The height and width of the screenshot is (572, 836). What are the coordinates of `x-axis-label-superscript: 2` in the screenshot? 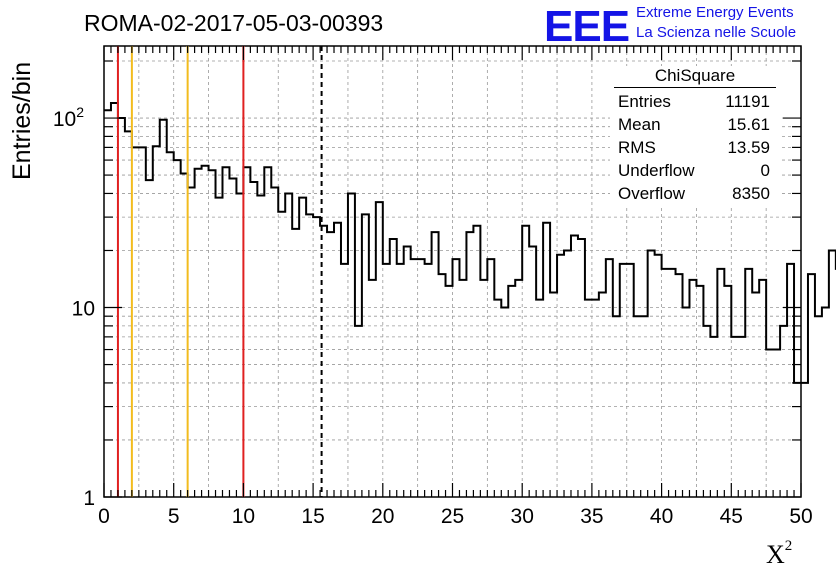 It's located at (788, 546).